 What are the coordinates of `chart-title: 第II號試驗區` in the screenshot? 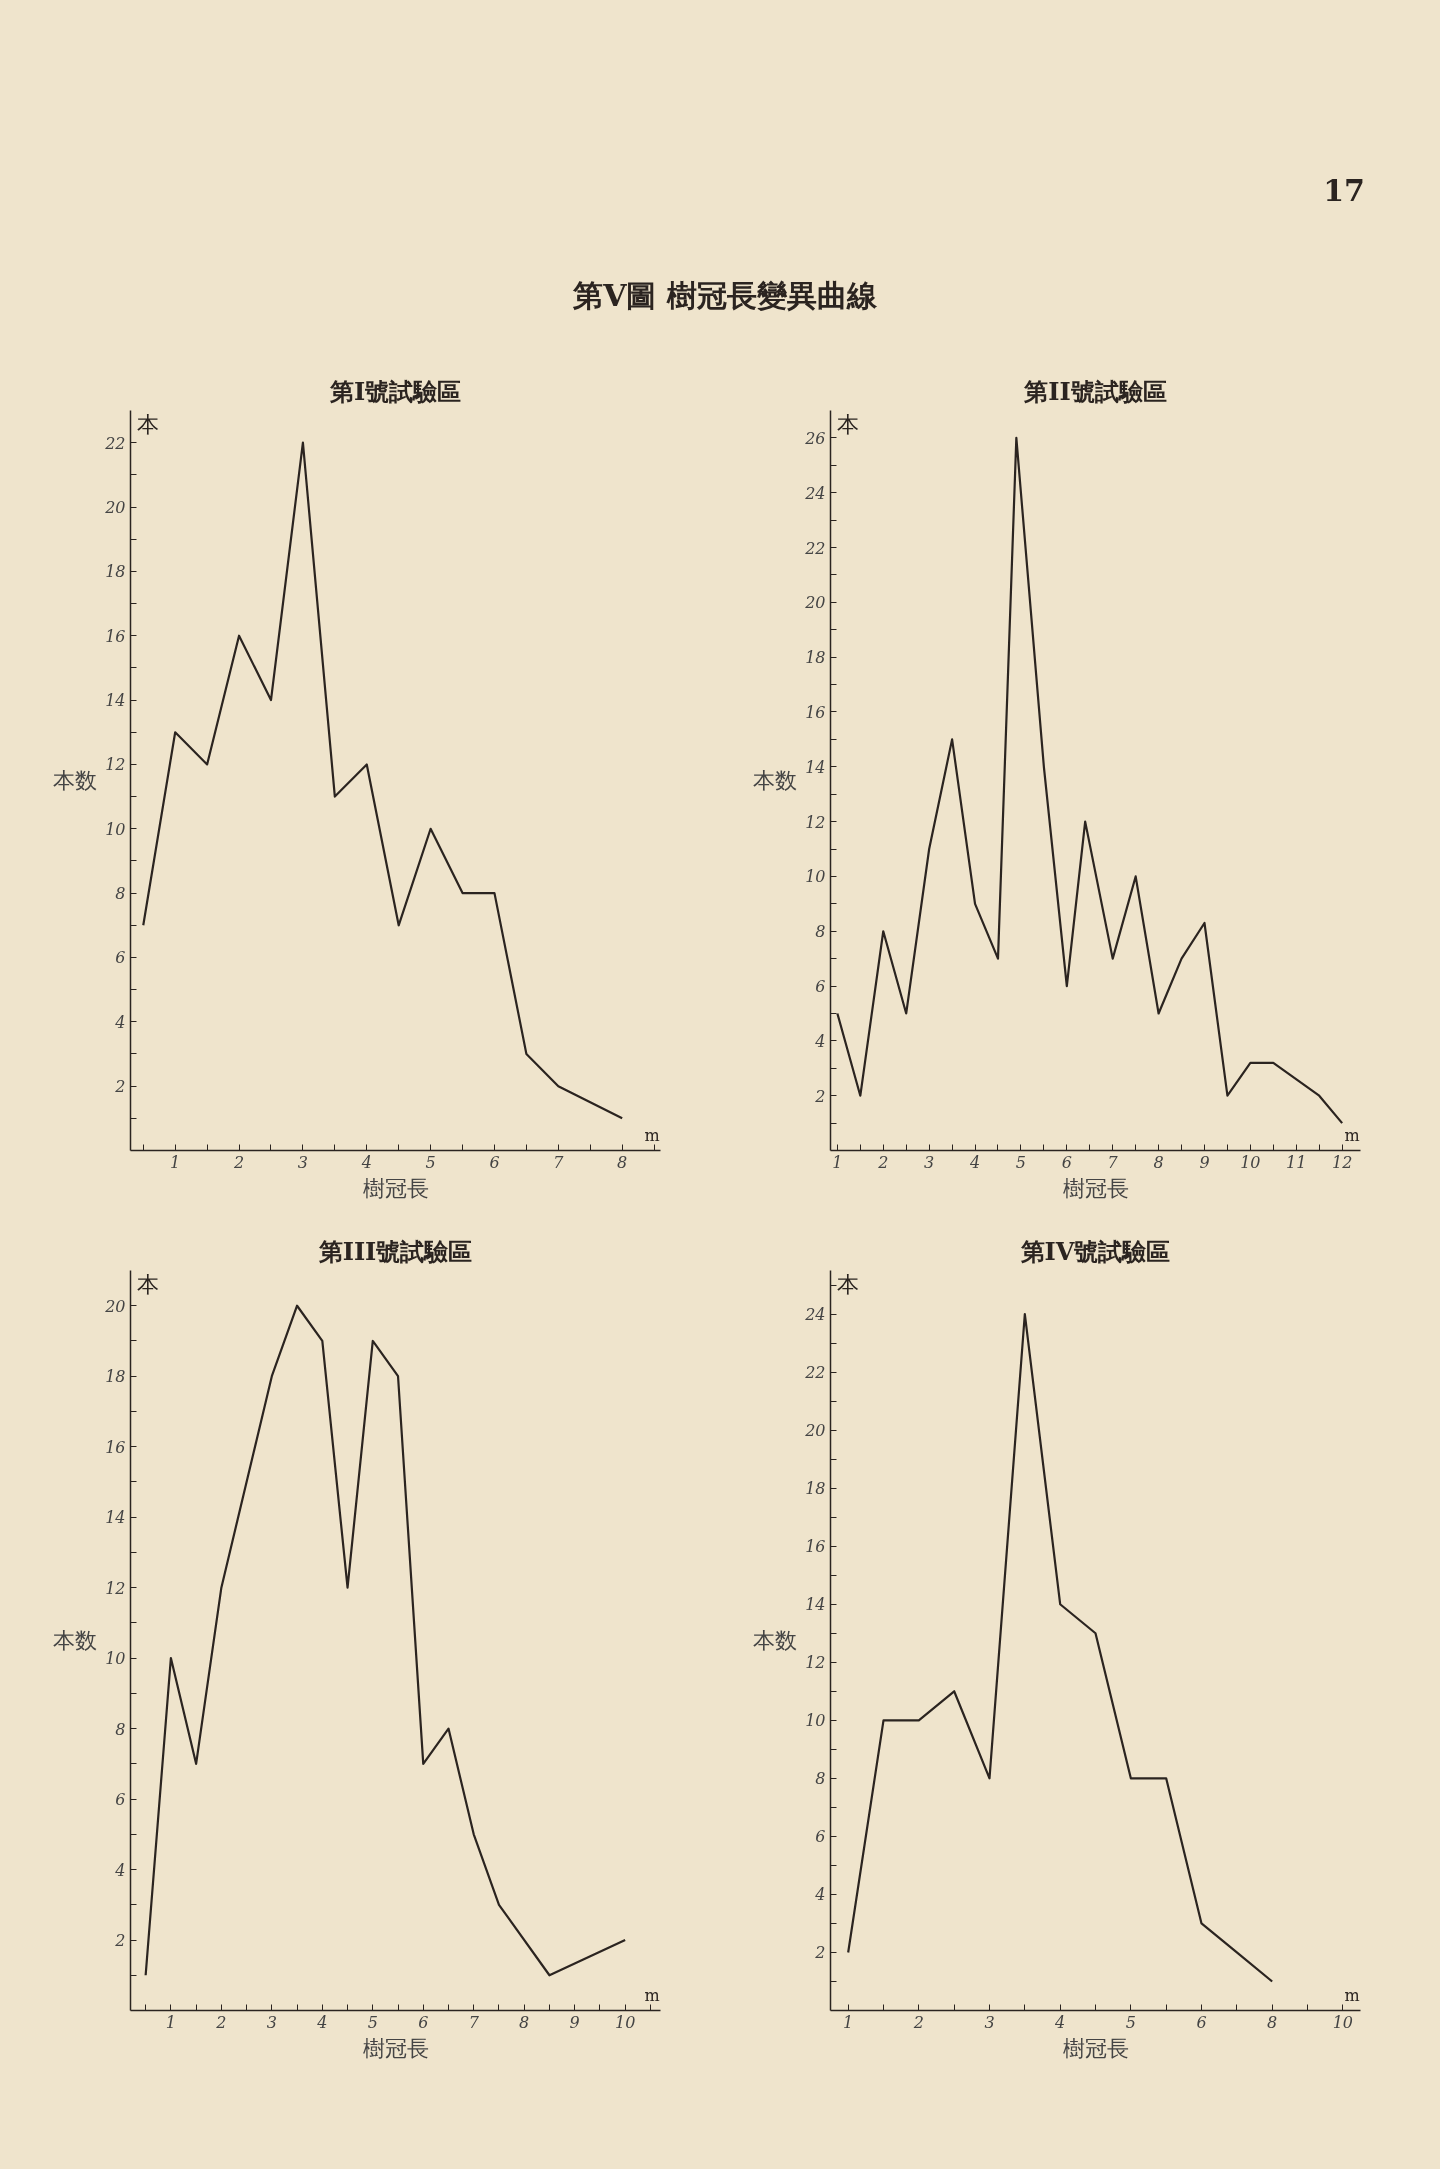 It's located at (1095, 391).